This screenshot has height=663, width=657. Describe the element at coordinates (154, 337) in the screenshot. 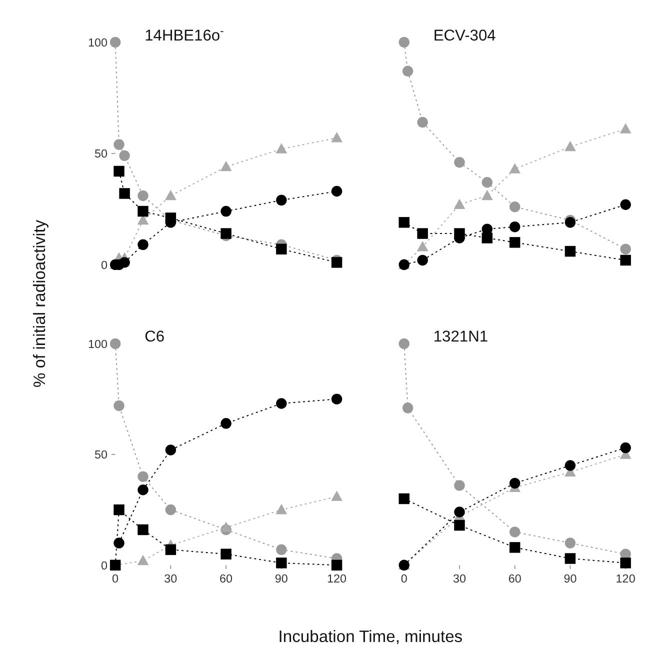

I see `chart-title: C6` at that location.